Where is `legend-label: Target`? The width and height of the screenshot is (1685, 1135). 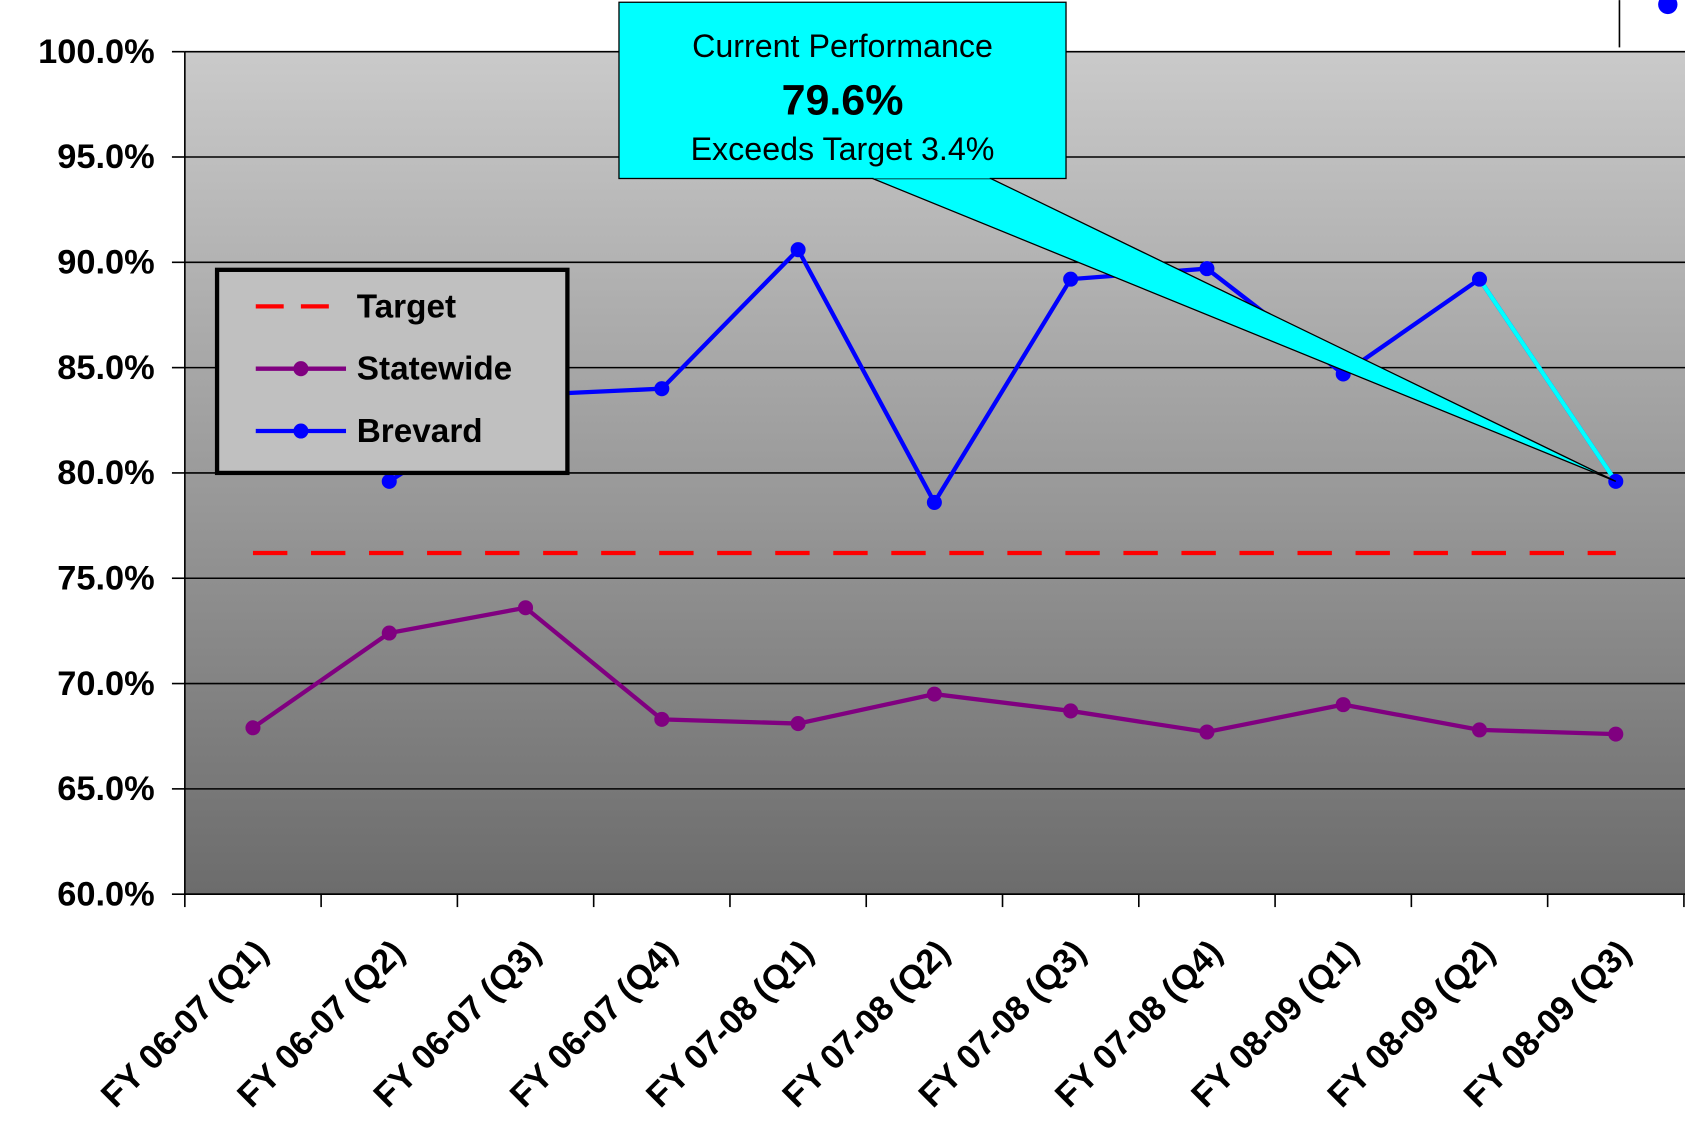
legend-label: Target is located at coordinates (406, 306).